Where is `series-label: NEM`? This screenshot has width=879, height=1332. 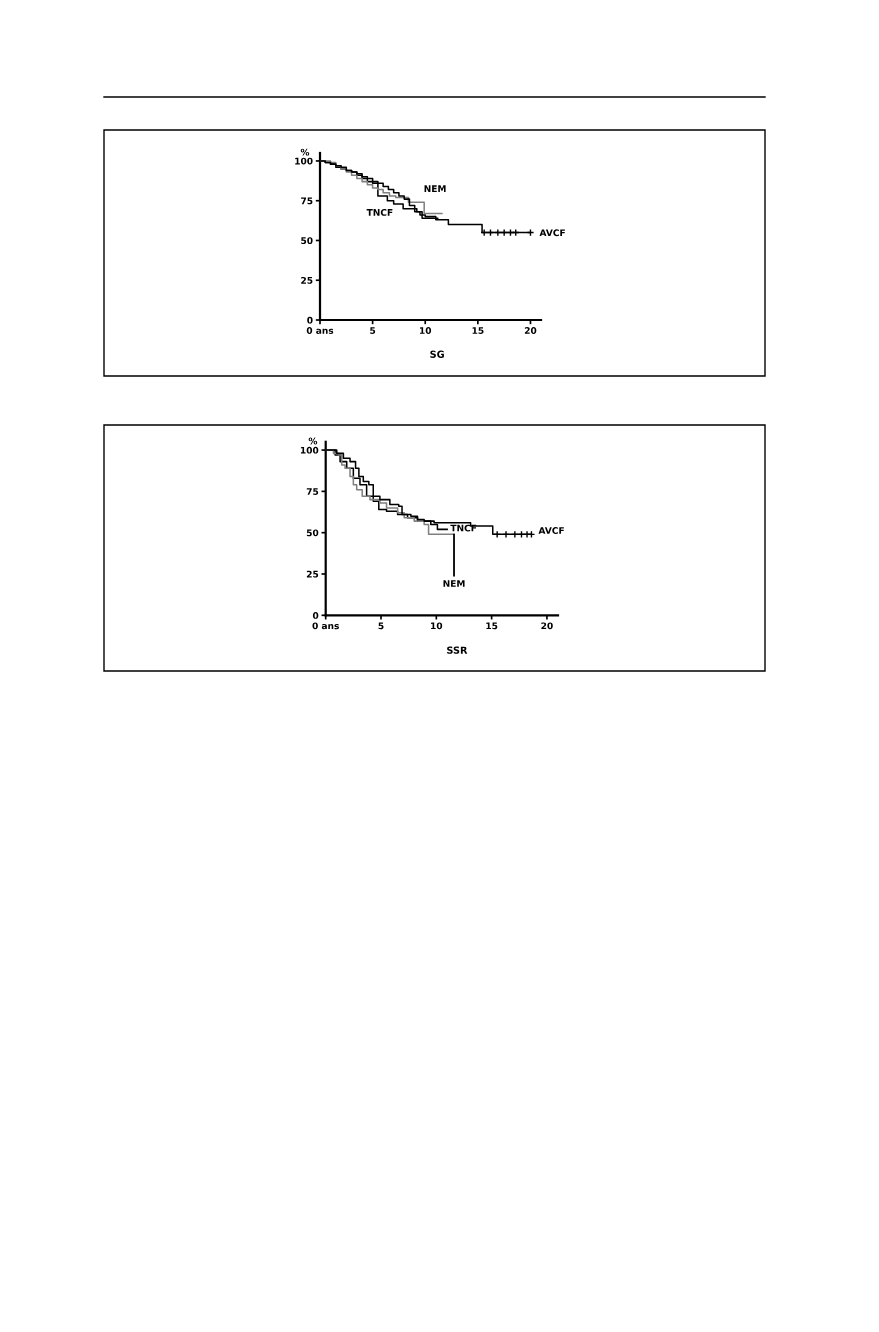 series-label: NEM is located at coordinates (435, 188).